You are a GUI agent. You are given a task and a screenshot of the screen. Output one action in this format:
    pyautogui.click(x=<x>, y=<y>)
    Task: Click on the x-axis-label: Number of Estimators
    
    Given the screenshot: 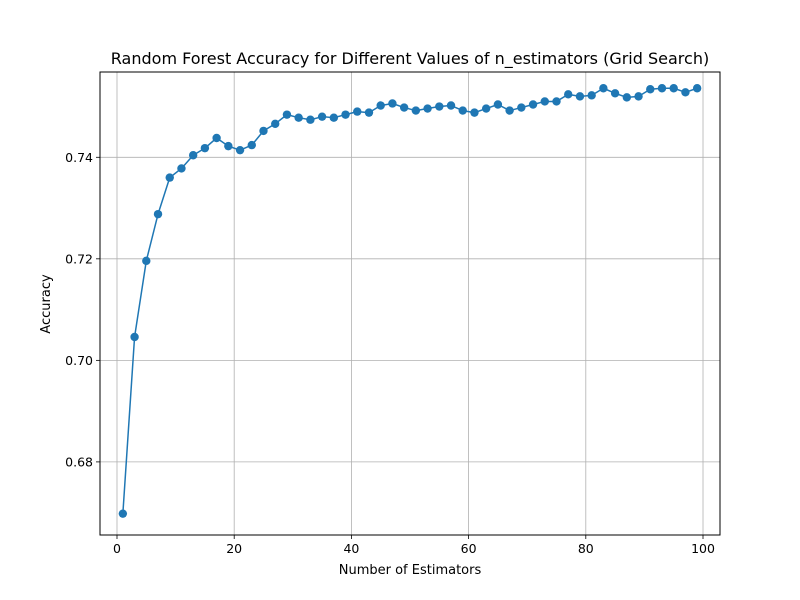 What is the action you would take?
    pyautogui.click(x=410, y=570)
    